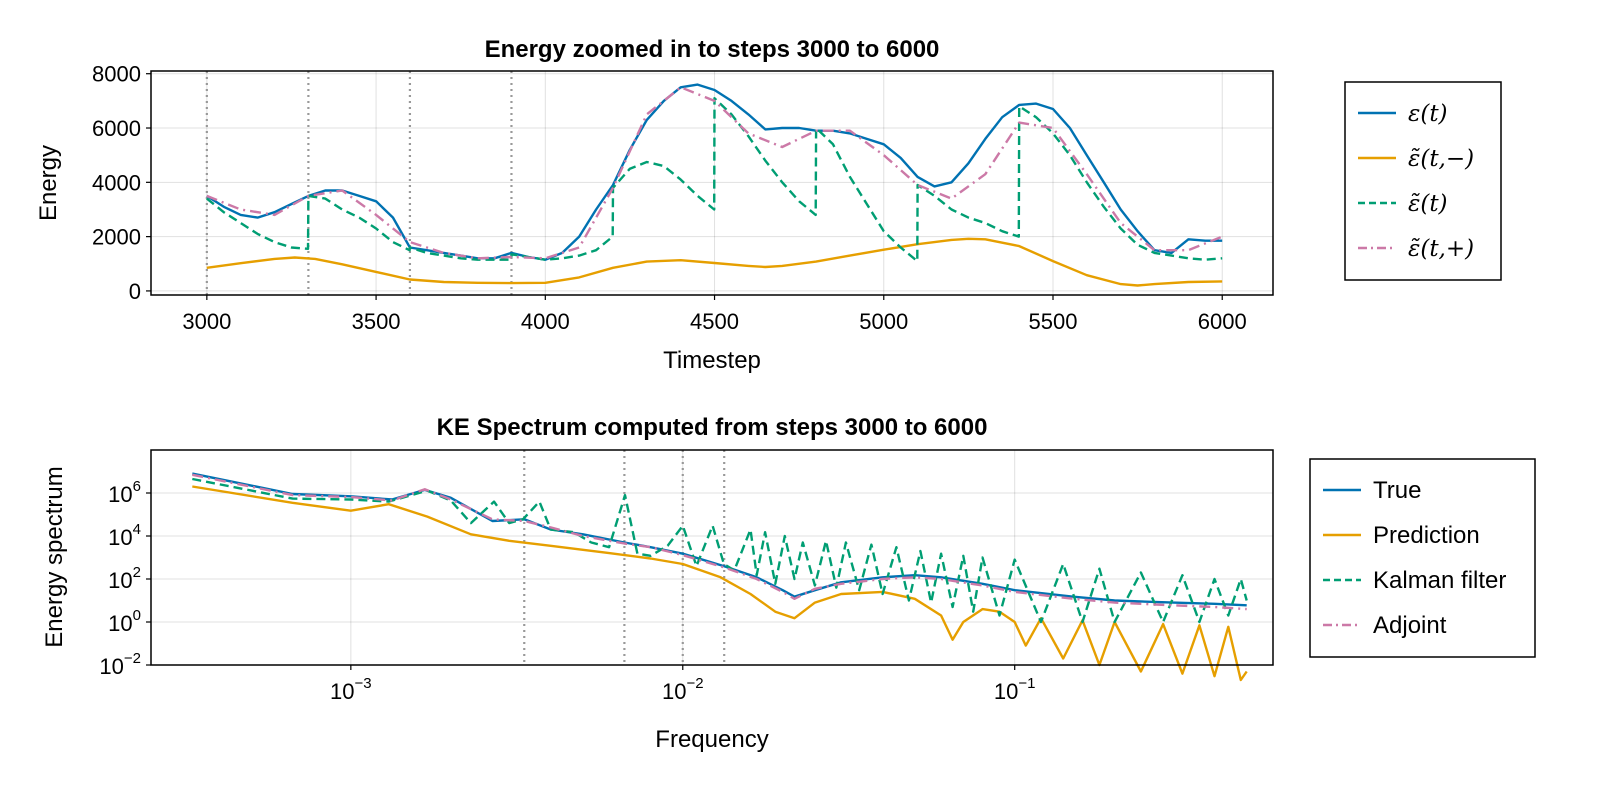 The image size is (1600, 800). I want to click on spectrum-series-adjoint, so click(719, 542).